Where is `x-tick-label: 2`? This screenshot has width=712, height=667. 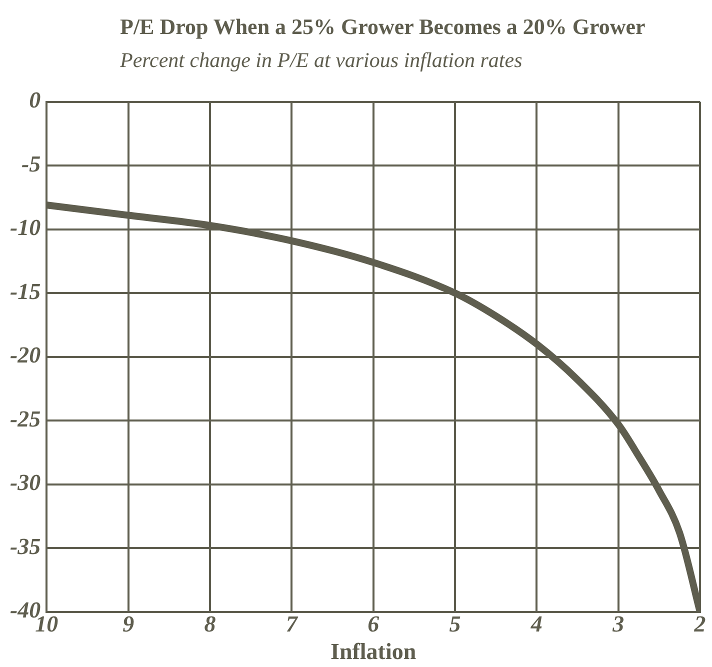
x-tick-label: 2 is located at coordinates (699, 624).